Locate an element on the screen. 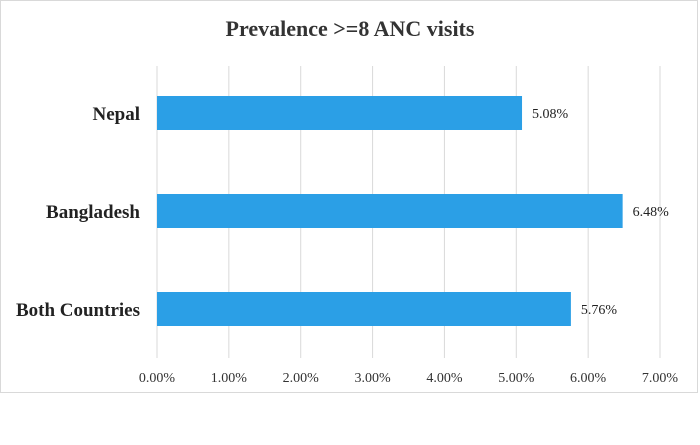  x-tick-label: 5.00% is located at coordinates (516, 378).